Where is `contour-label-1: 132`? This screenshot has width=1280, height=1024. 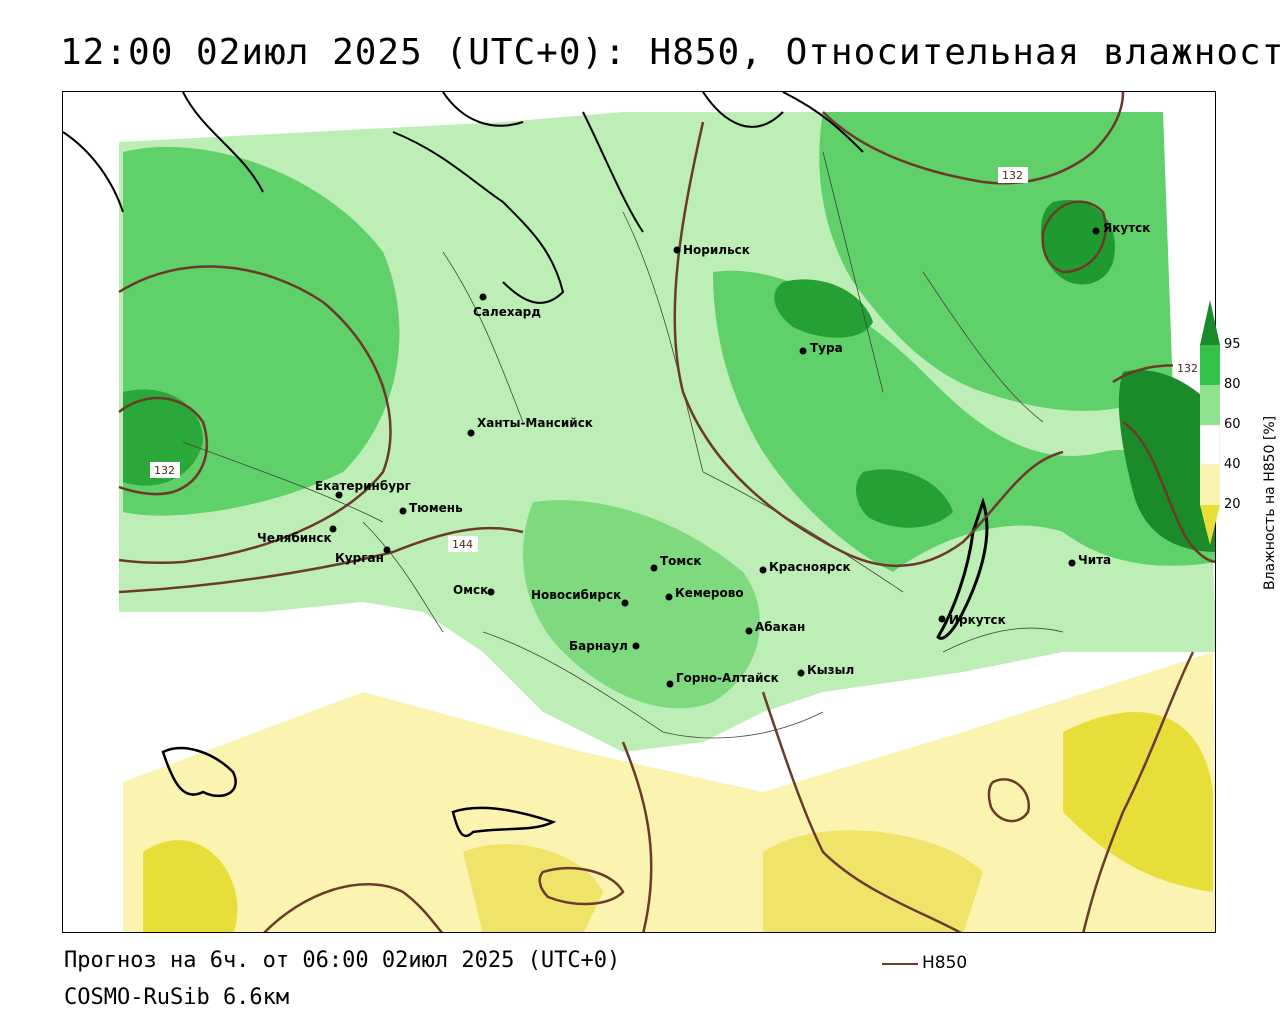
contour-label-1: 132 is located at coordinates (1013, 175).